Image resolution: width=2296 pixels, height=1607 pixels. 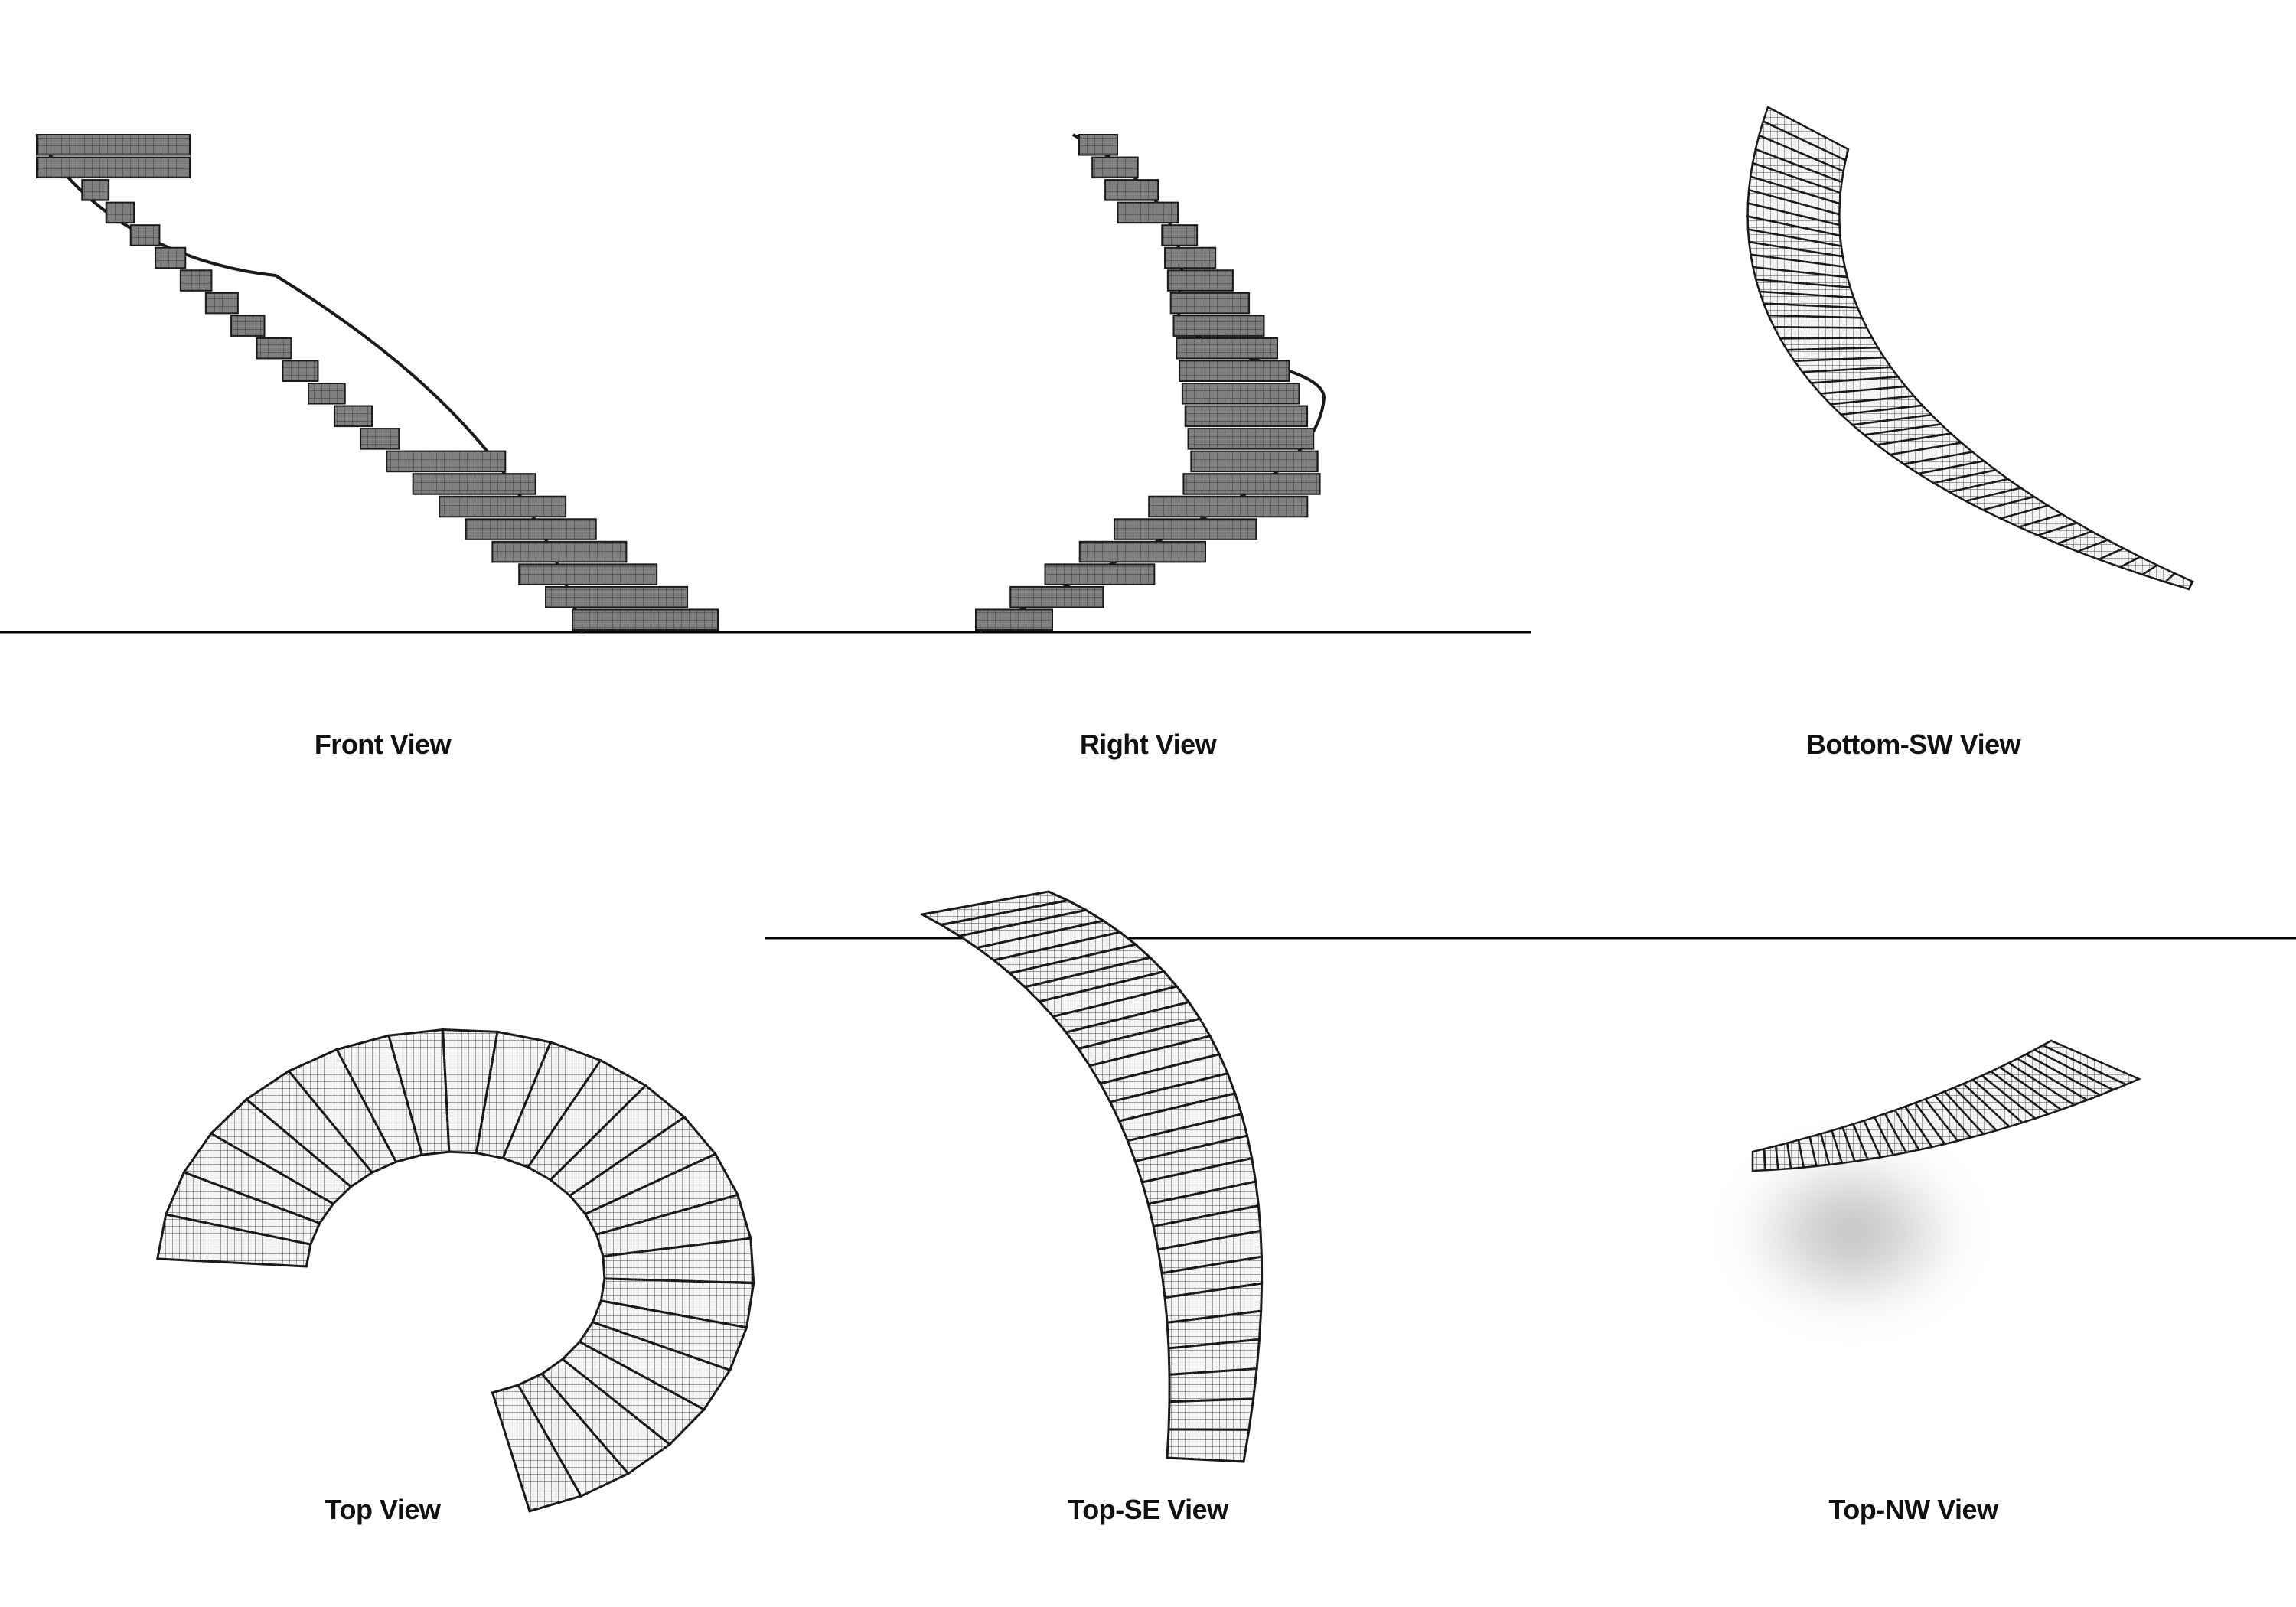 What do you see at coordinates (1970, 348) in the screenshot?
I see `bottom-sw-view-drawing` at bounding box center [1970, 348].